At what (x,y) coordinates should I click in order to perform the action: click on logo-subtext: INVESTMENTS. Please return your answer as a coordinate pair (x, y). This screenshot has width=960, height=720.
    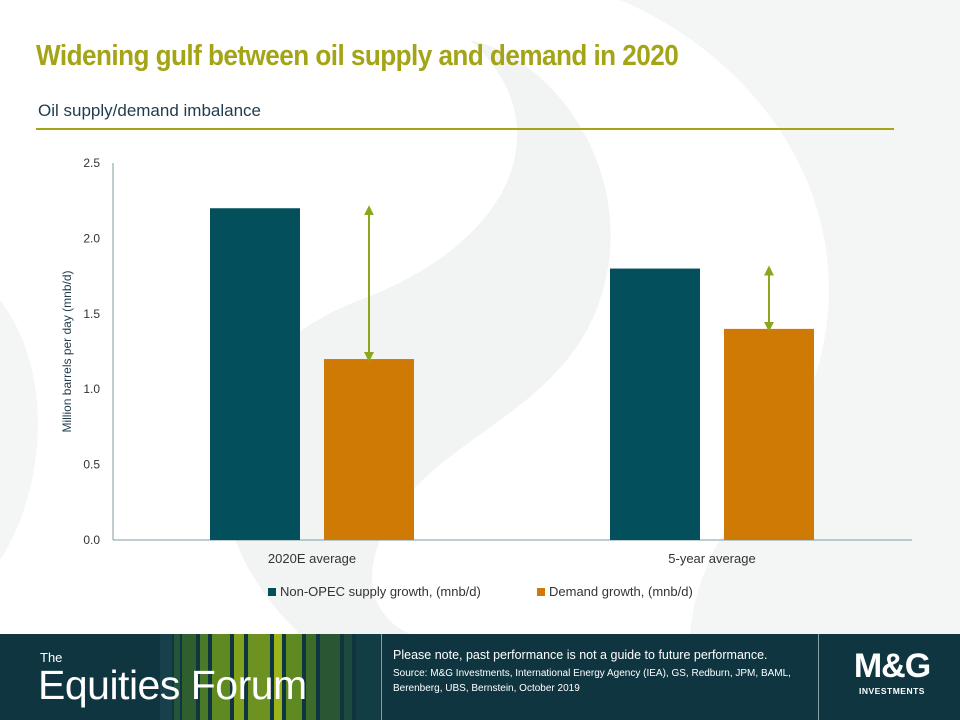
    Looking at the image, I should click on (892, 691).